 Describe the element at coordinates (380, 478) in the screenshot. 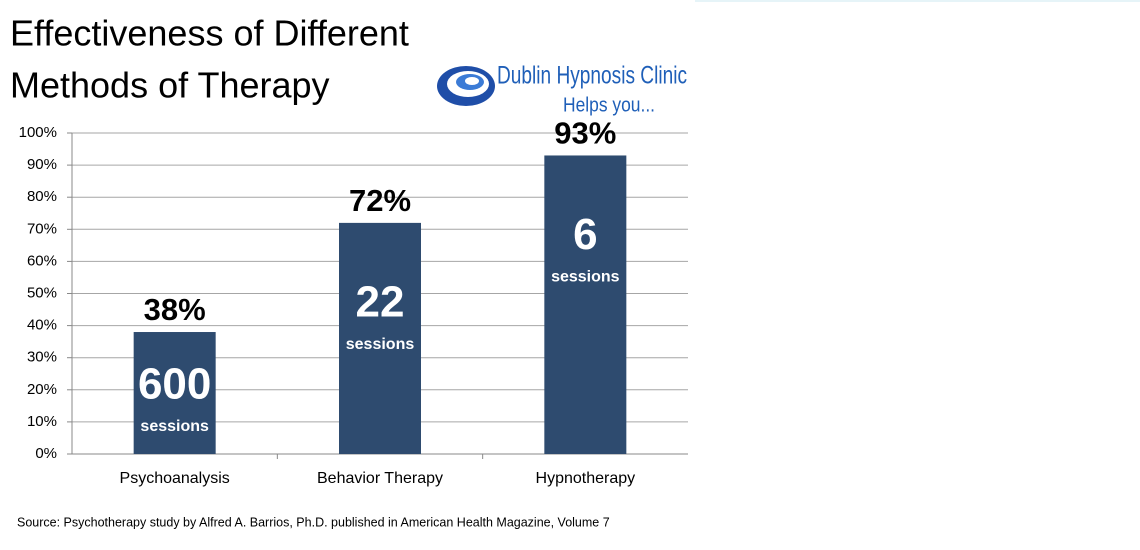

I see `x-tick-label: Behavior Therapy` at that location.